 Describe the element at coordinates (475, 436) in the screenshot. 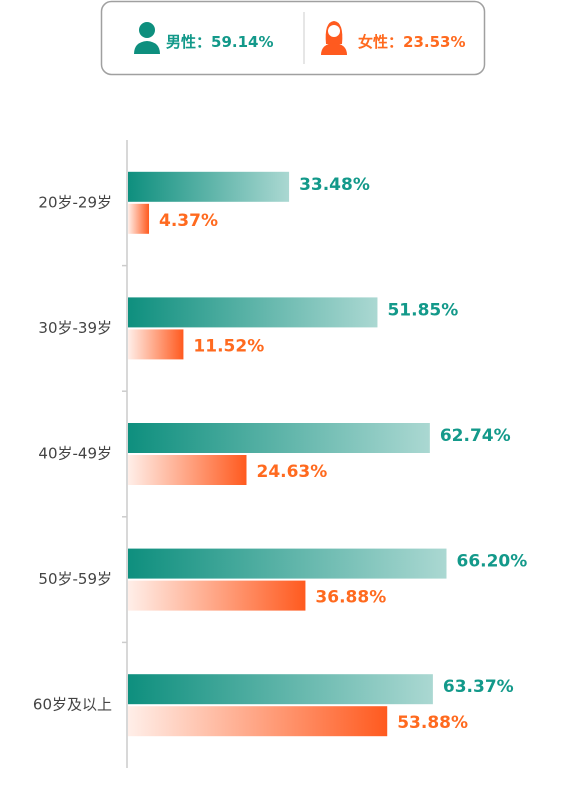

I see `value-label: 62.74%` at that location.